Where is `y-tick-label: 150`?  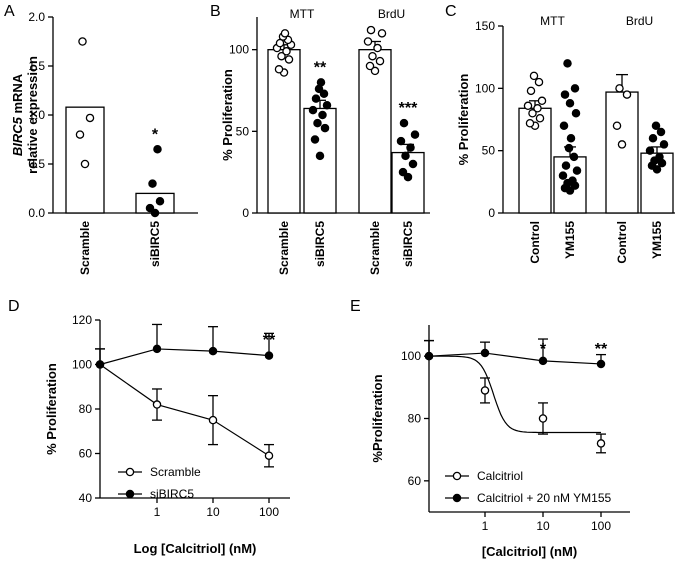 y-tick-label: 150 is located at coordinates (485, 26).